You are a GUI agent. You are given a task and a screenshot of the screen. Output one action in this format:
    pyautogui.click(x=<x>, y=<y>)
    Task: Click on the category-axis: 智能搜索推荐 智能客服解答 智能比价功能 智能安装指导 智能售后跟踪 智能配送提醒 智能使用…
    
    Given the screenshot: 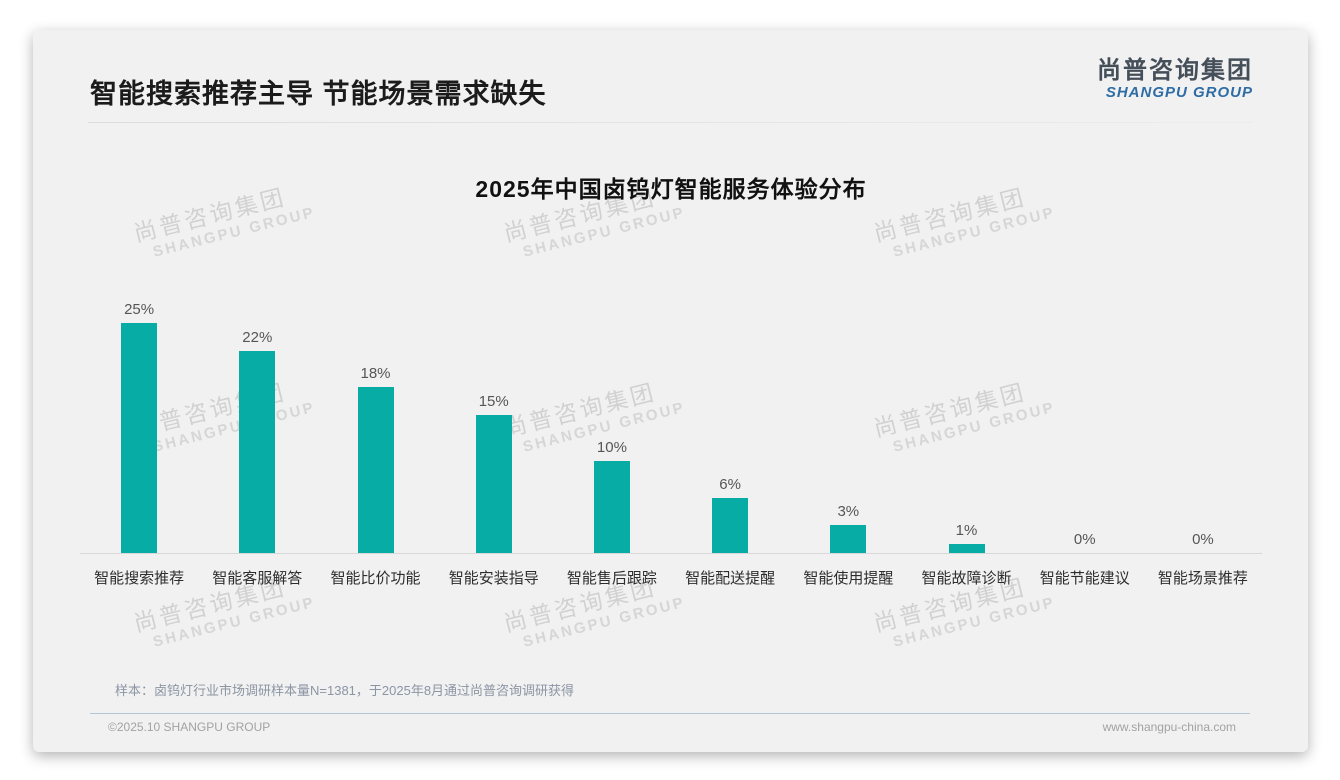 What is the action you would take?
    pyautogui.click(x=671, y=577)
    